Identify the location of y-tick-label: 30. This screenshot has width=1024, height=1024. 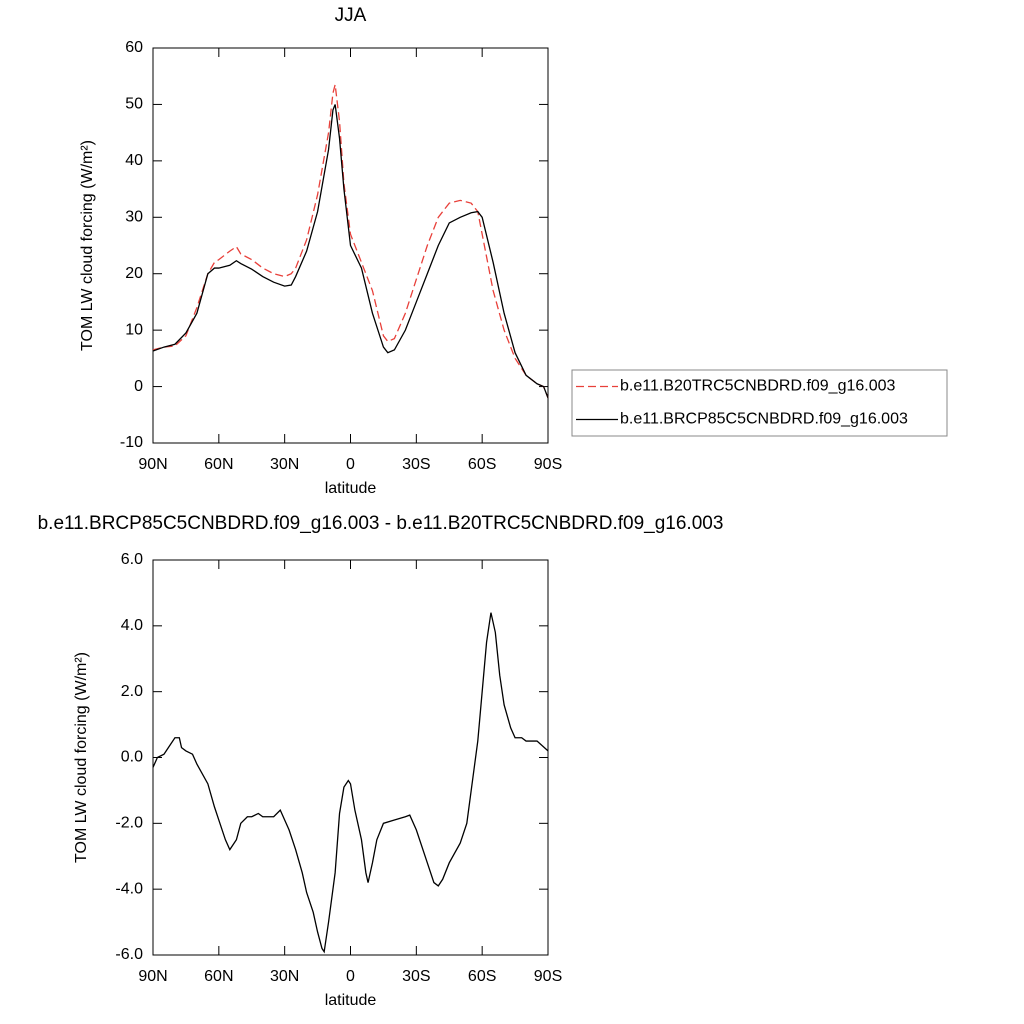
(134, 217).